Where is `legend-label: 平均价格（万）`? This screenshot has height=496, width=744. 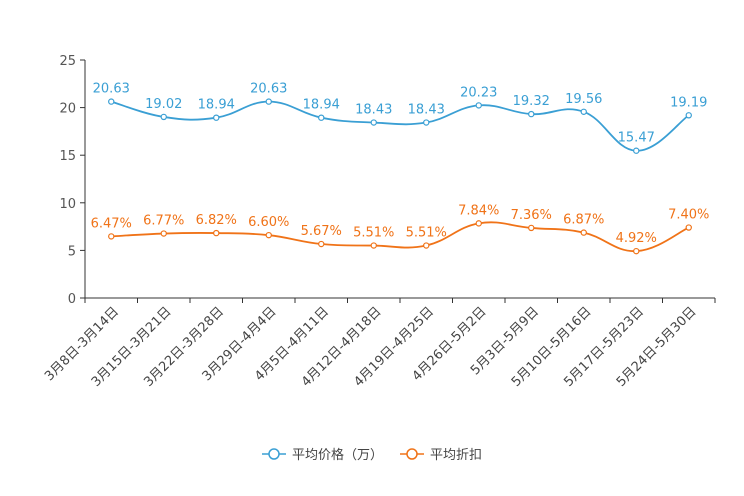
legend-label: 平均价格（万） is located at coordinates (337, 455).